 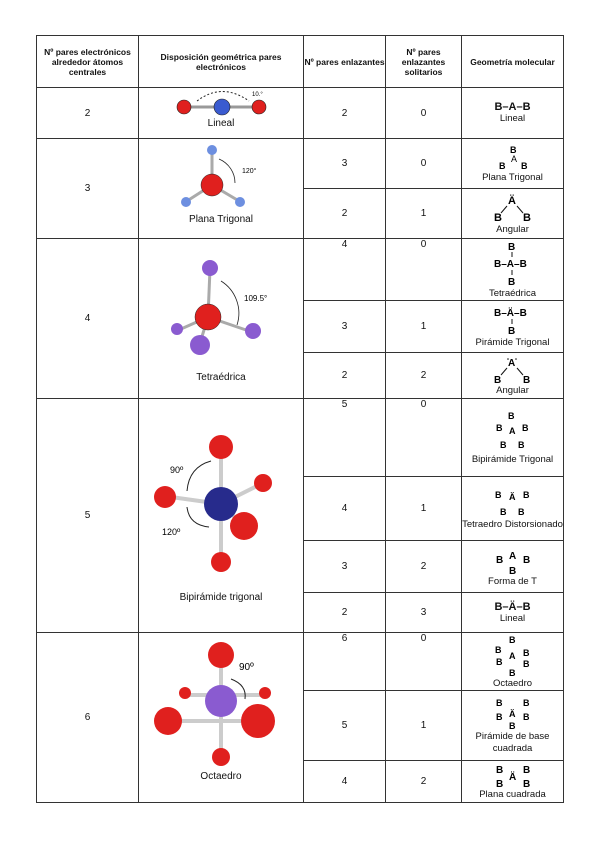 I want to click on pairs-cell: 4, so click(x=87, y=318).